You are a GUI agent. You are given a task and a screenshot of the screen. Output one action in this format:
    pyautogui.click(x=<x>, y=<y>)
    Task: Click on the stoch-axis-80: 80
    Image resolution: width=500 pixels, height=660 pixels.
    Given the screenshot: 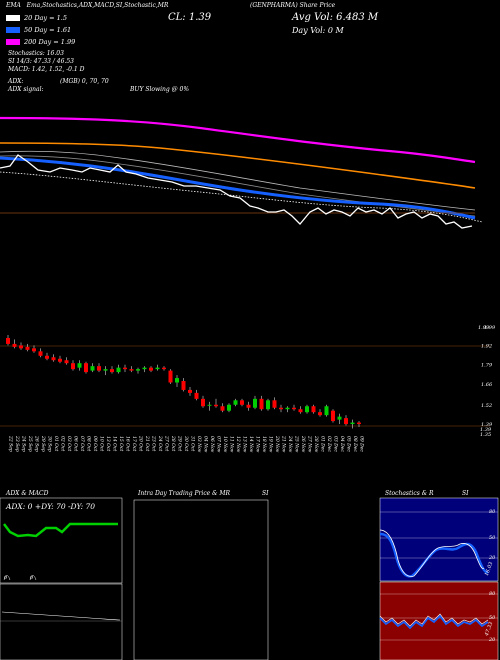 What is the action you would take?
    pyautogui.click(x=492, y=512)
    